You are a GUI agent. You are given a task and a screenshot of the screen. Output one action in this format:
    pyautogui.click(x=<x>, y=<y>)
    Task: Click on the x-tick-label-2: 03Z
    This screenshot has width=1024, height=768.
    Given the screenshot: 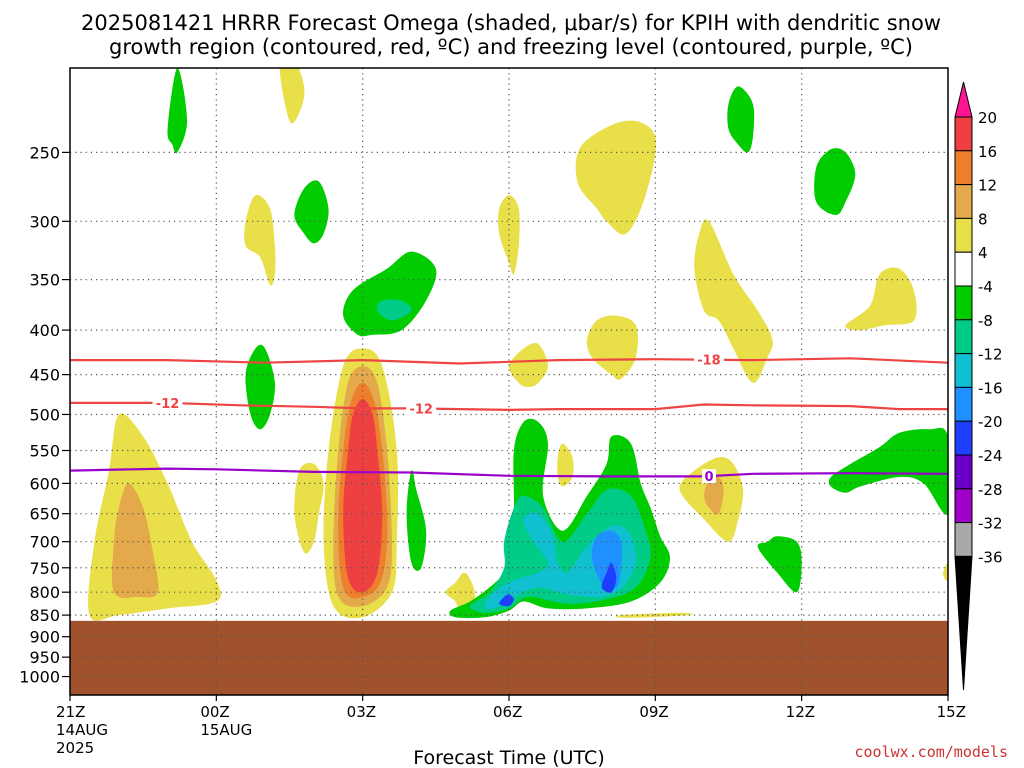 What is the action you would take?
    pyautogui.click(x=361, y=712)
    